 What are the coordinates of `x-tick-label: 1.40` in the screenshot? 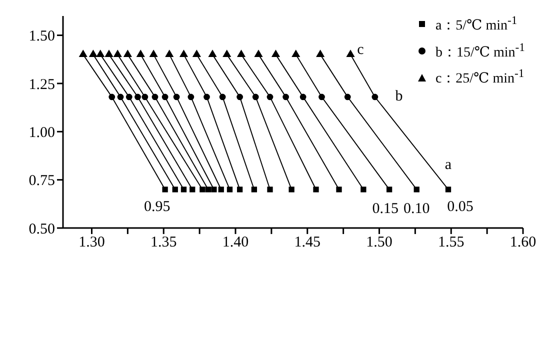 It's located at (235, 242).